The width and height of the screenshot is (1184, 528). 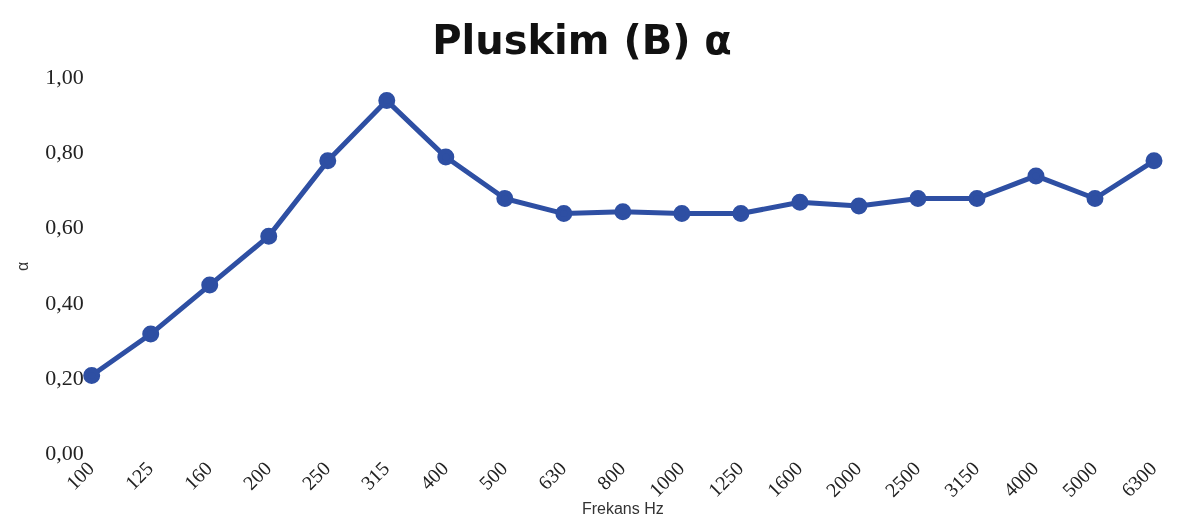 I want to click on x-tick-label: 500, so click(x=493, y=475).